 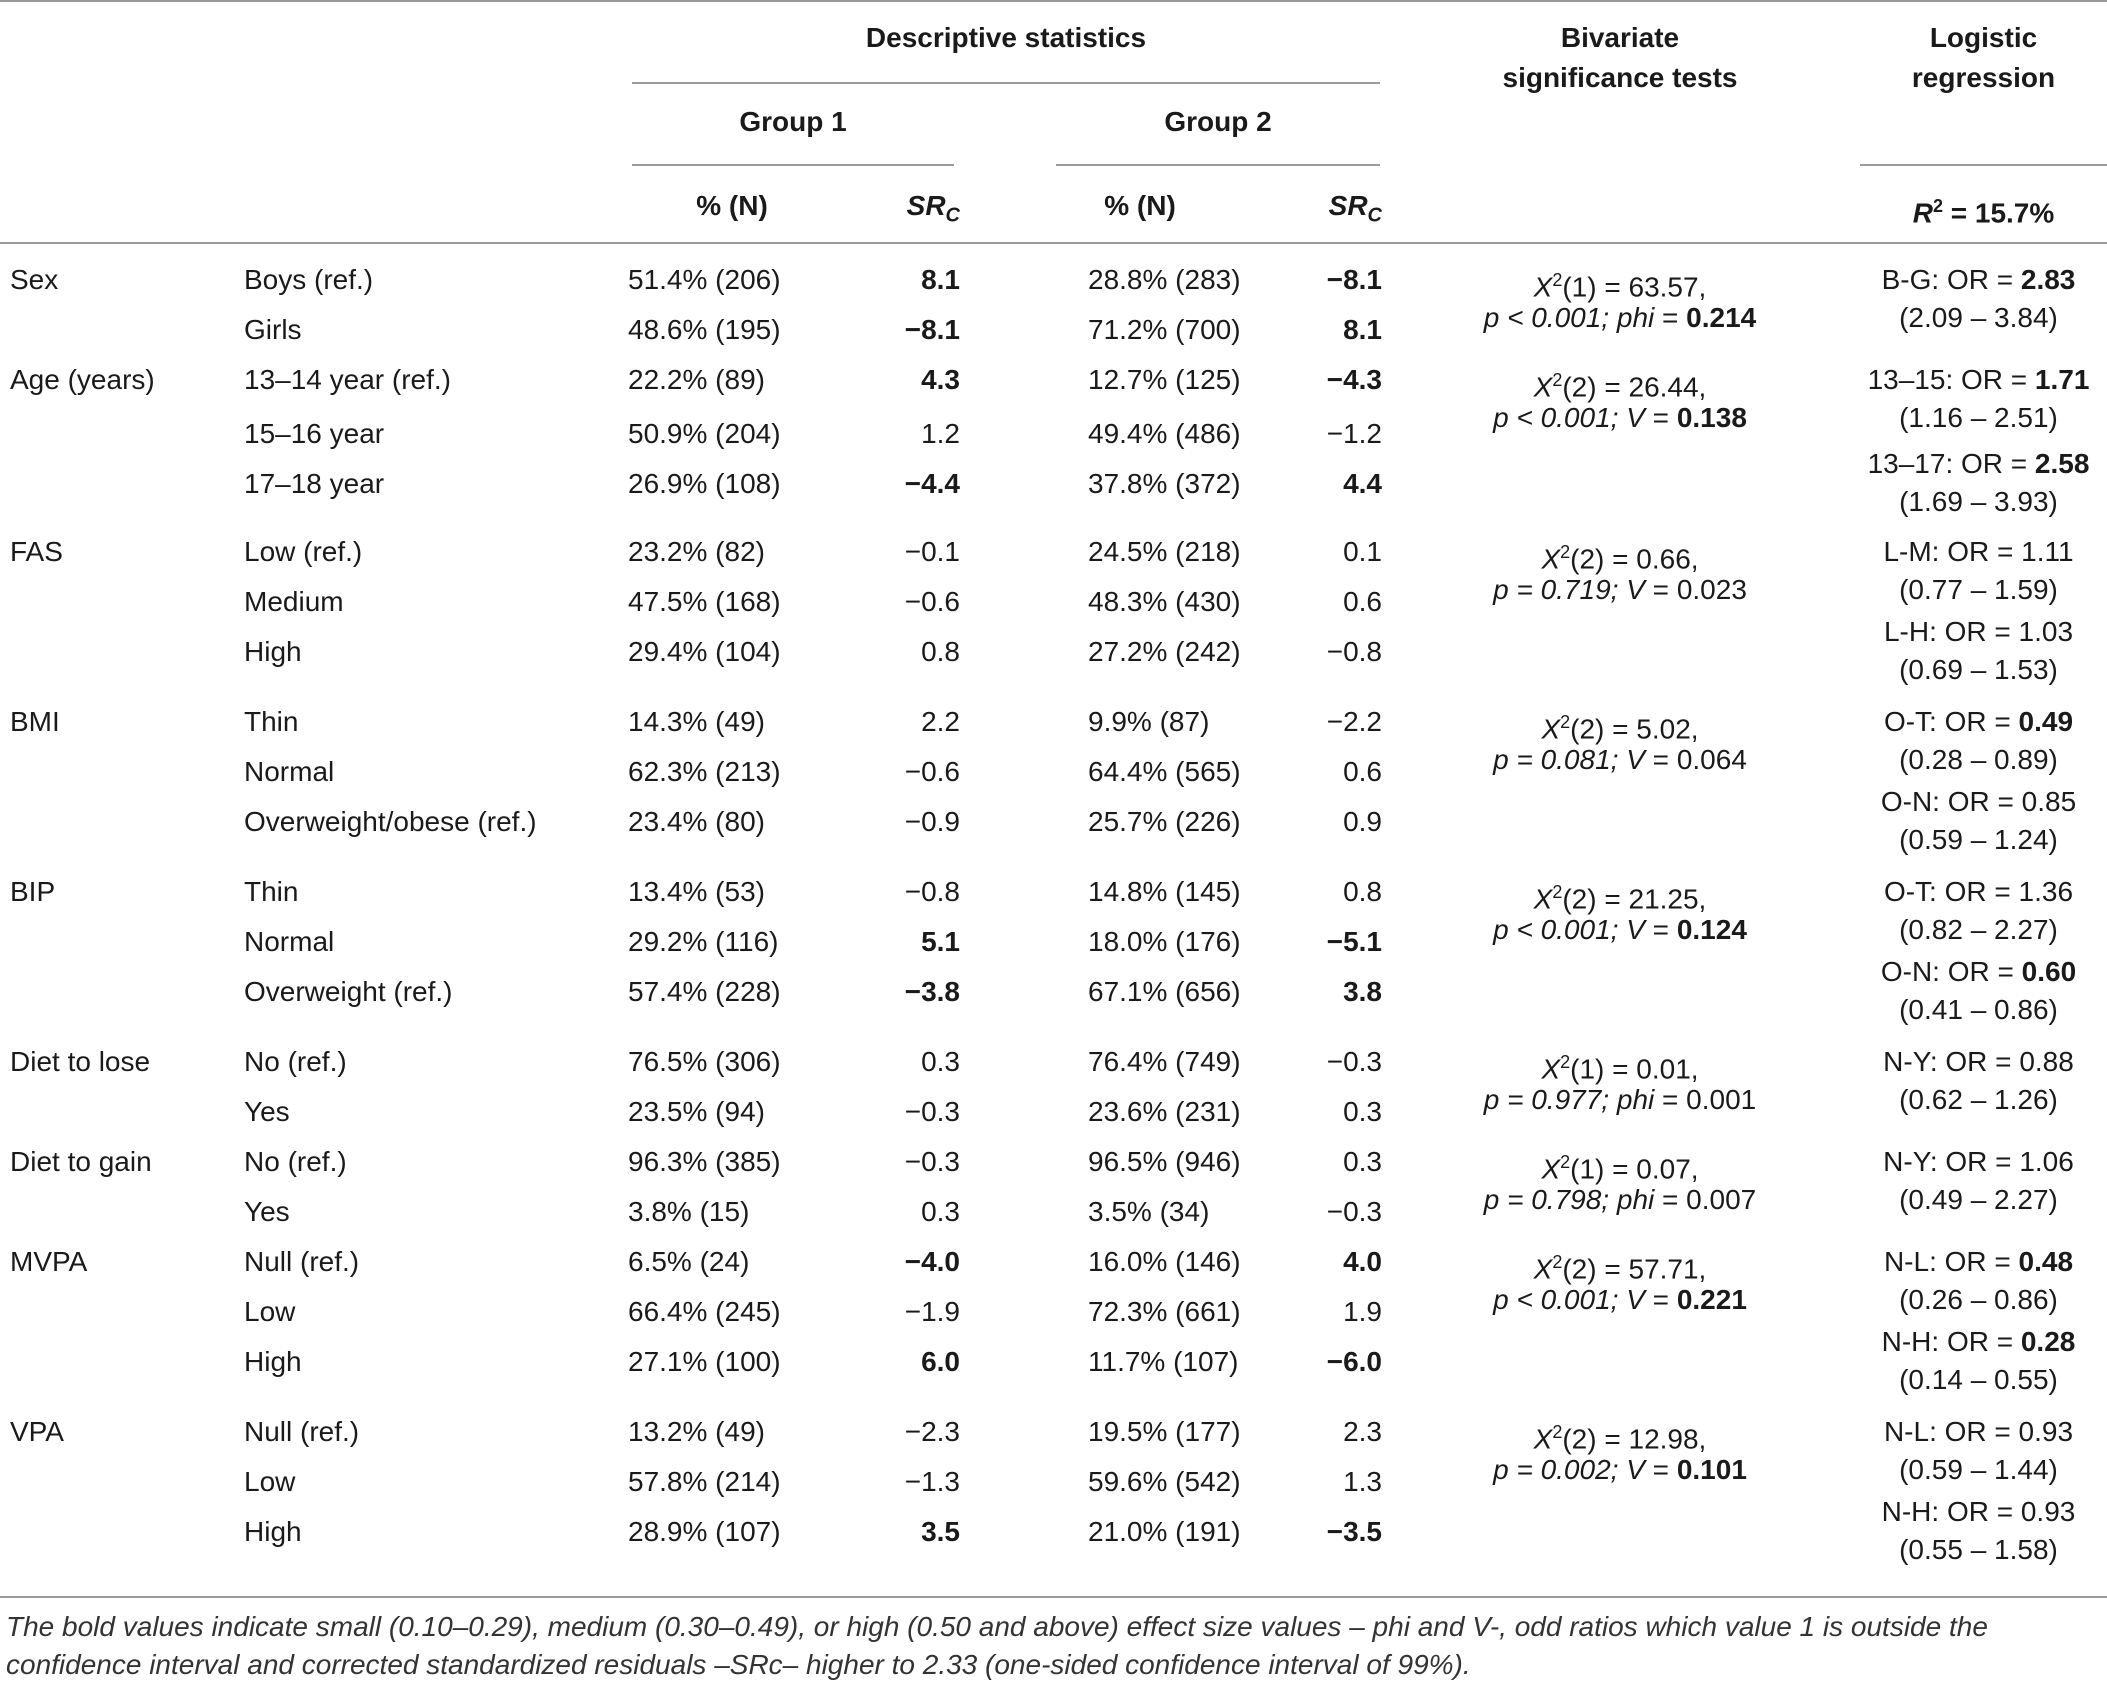 What do you see at coordinates (1635, 1199) in the screenshot?
I see `effect-label: phi` at bounding box center [1635, 1199].